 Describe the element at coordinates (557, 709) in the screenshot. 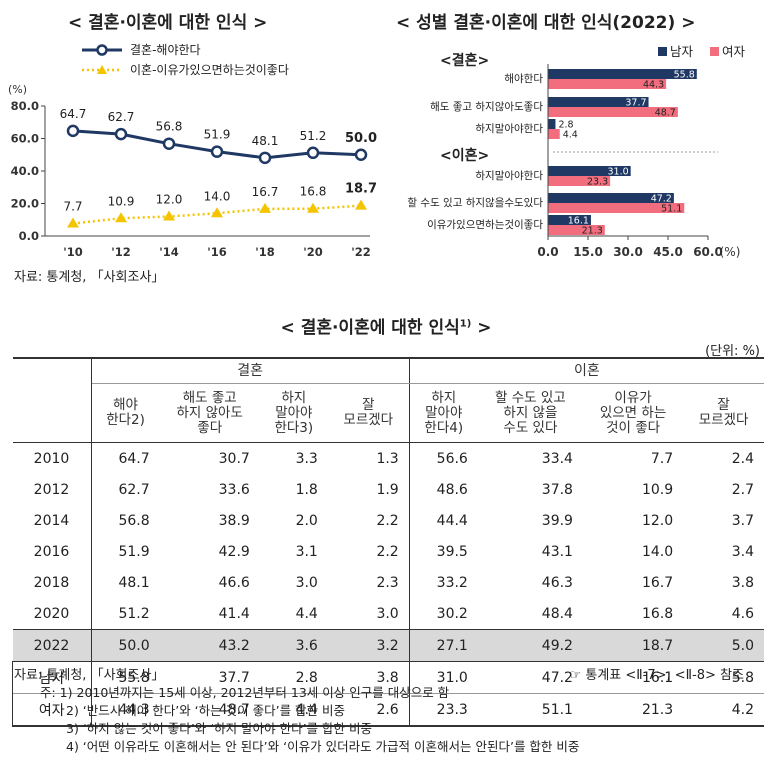

I see `table-cell: 51.1` at that location.